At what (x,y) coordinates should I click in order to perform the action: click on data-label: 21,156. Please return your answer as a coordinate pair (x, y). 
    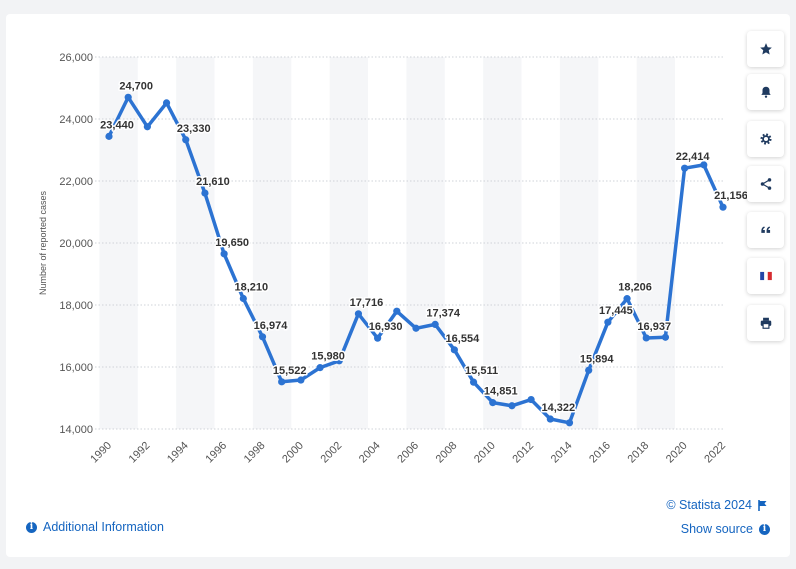
    Looking at the image, I should click on (731, 196).